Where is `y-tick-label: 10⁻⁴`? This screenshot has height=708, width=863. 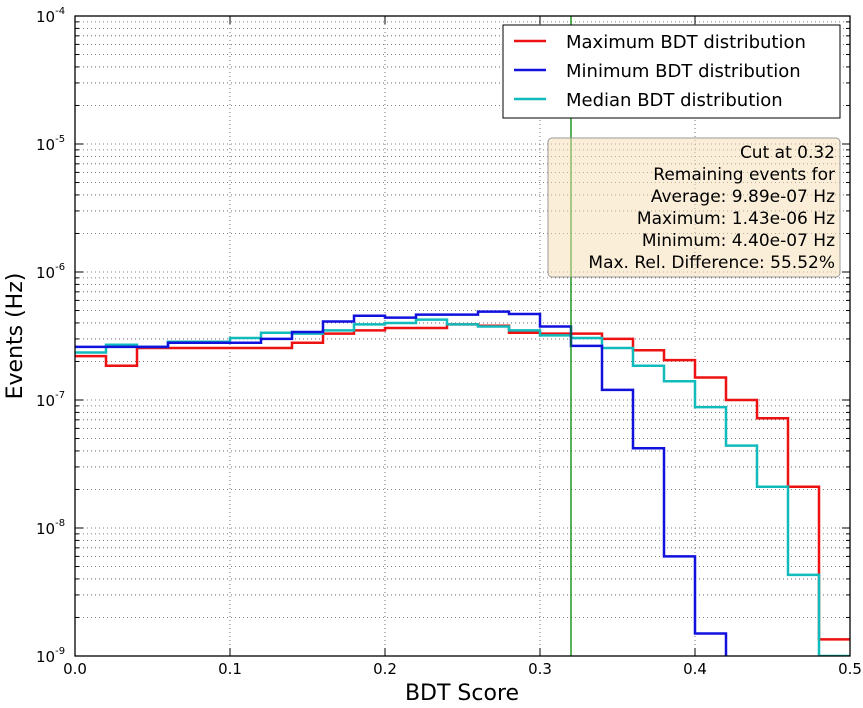 y-tick-label: 10⁻⁴ is located at coordinates (50, 16).